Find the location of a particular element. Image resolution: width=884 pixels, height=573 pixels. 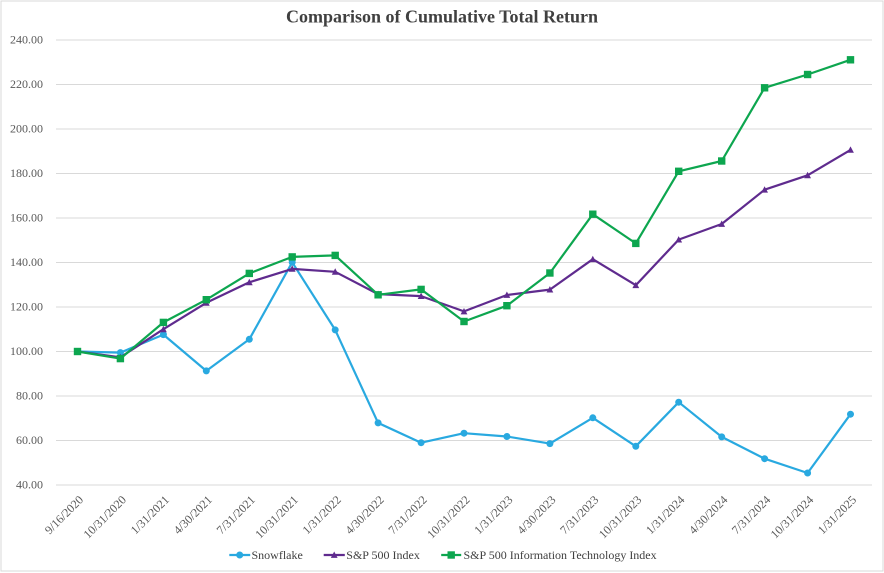

svg-text: 80.00 is located at coordinates (29, 396).